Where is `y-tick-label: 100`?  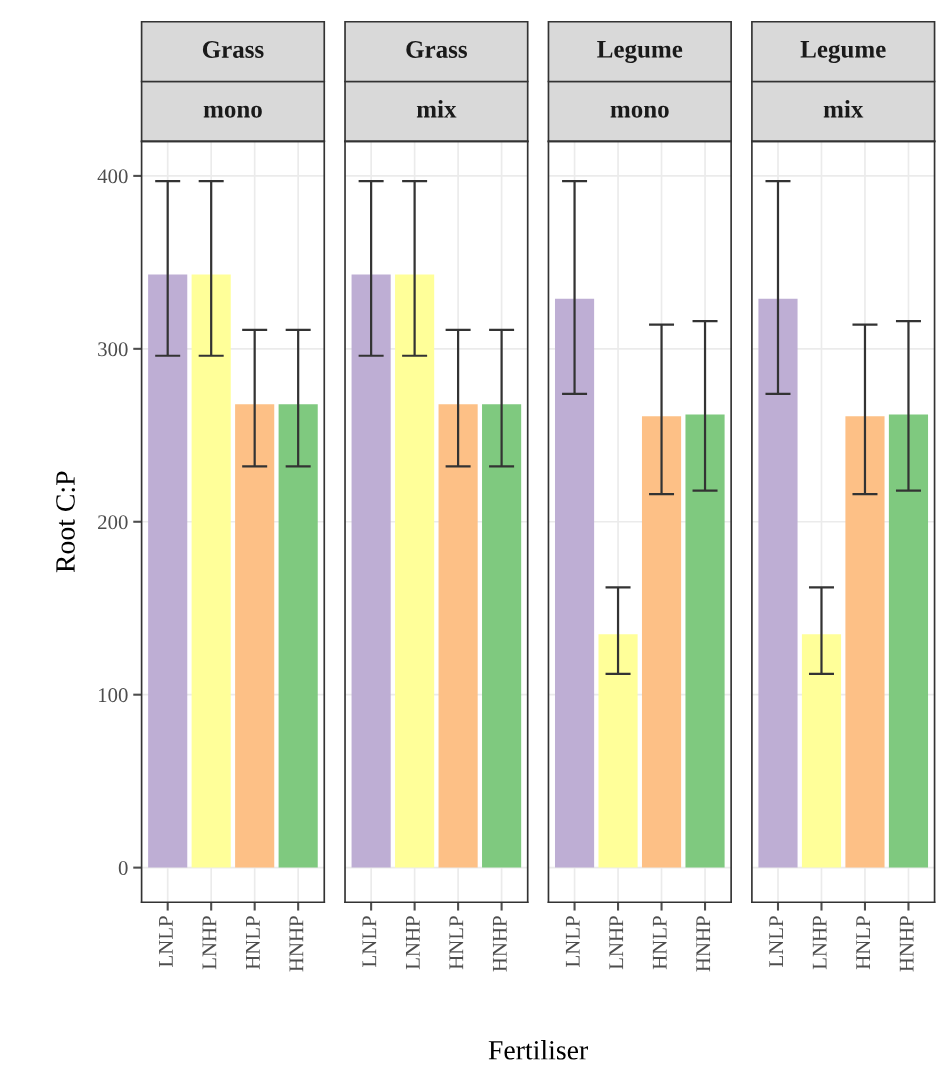
y-tick-label: 100 is located at coordinates (113, 695).